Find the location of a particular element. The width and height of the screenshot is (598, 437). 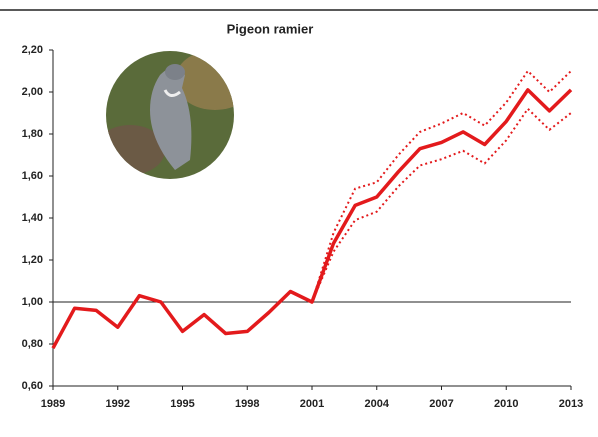

x-tick-label: 2004 is located at coordinates (377, 404).